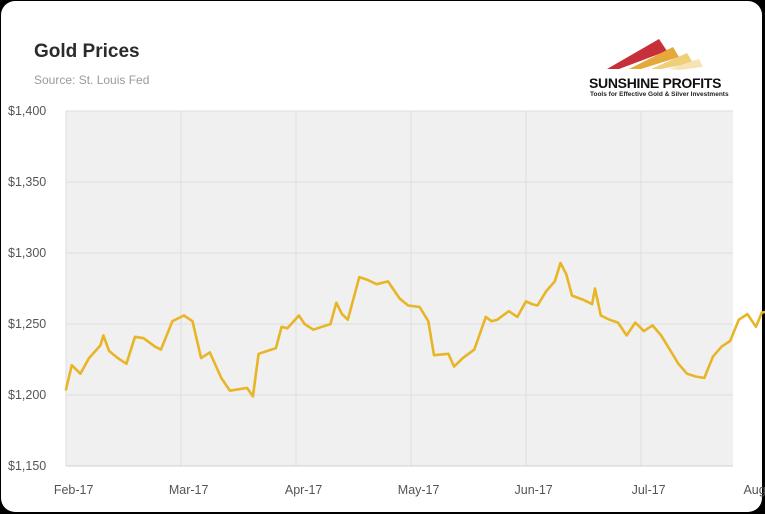 The image size is (765, 514). What do you see at coordinates (27, 288) in the screenshot?
I see `y-axis-ticks: $1,150 $1,200 $1,250 $1,300 $1,350 $1,400` at bounding box center [27, 288].